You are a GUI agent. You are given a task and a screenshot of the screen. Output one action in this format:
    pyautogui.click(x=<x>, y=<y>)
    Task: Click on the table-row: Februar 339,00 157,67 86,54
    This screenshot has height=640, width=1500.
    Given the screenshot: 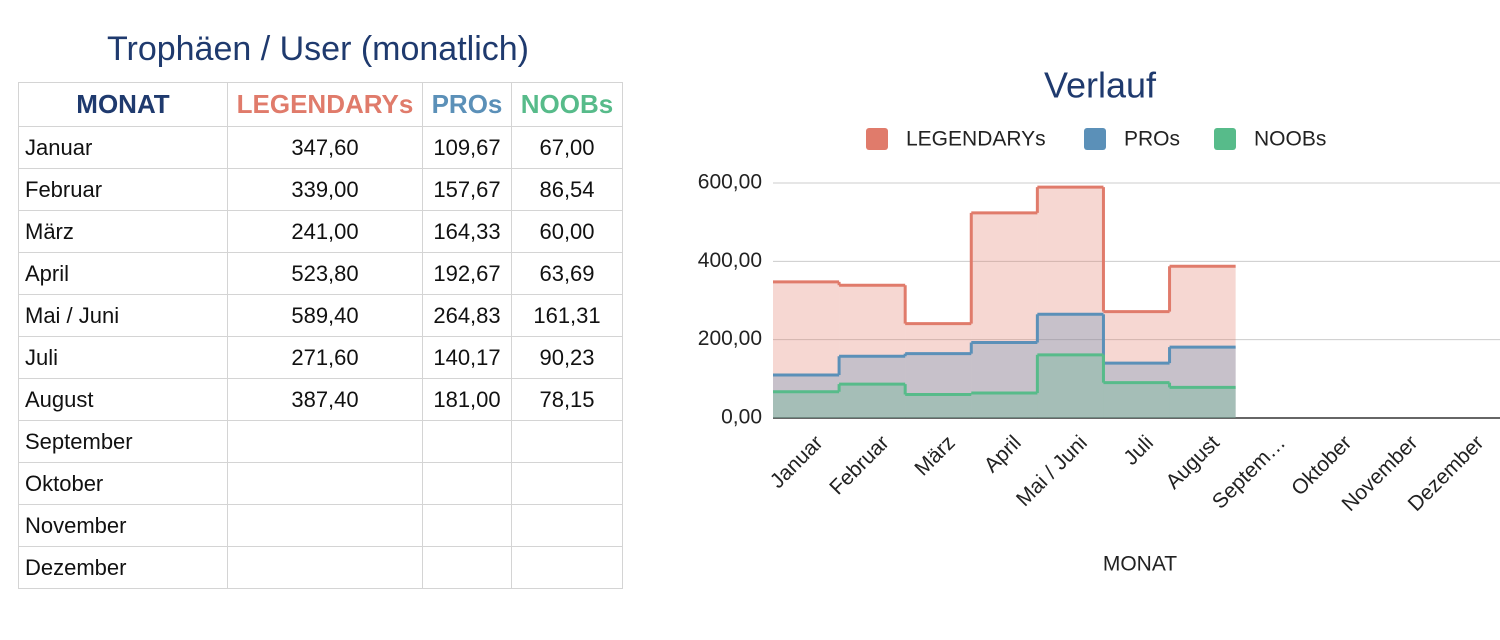 What is the action you would take?
    pyautogui.click(x=320, y=189)
    